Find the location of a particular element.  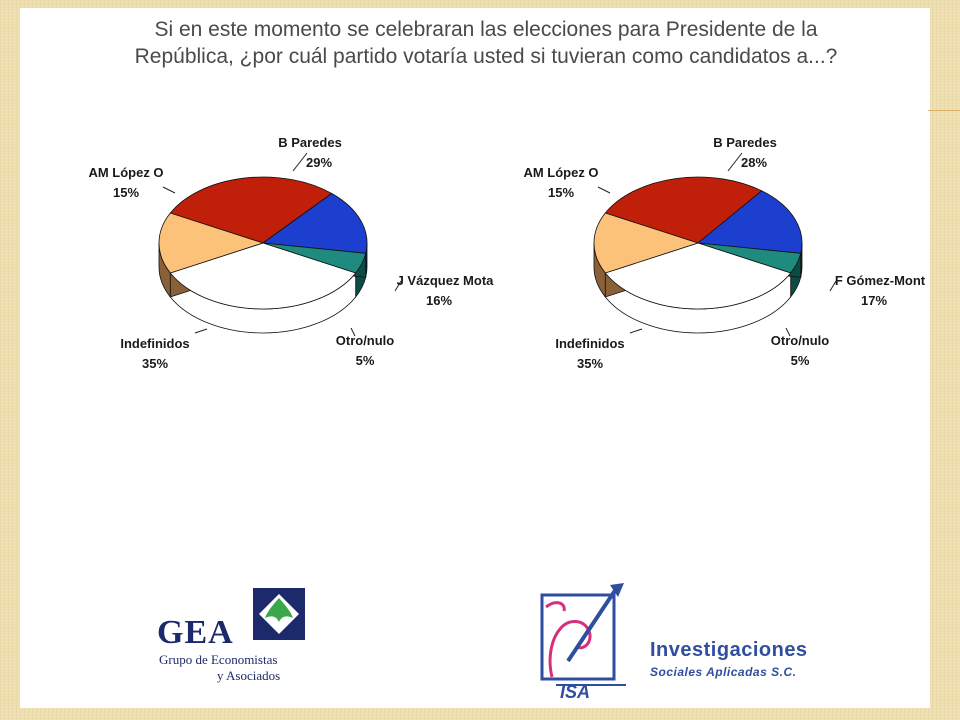

isa-mark-text: ISA is located at coordinates (575, 690).